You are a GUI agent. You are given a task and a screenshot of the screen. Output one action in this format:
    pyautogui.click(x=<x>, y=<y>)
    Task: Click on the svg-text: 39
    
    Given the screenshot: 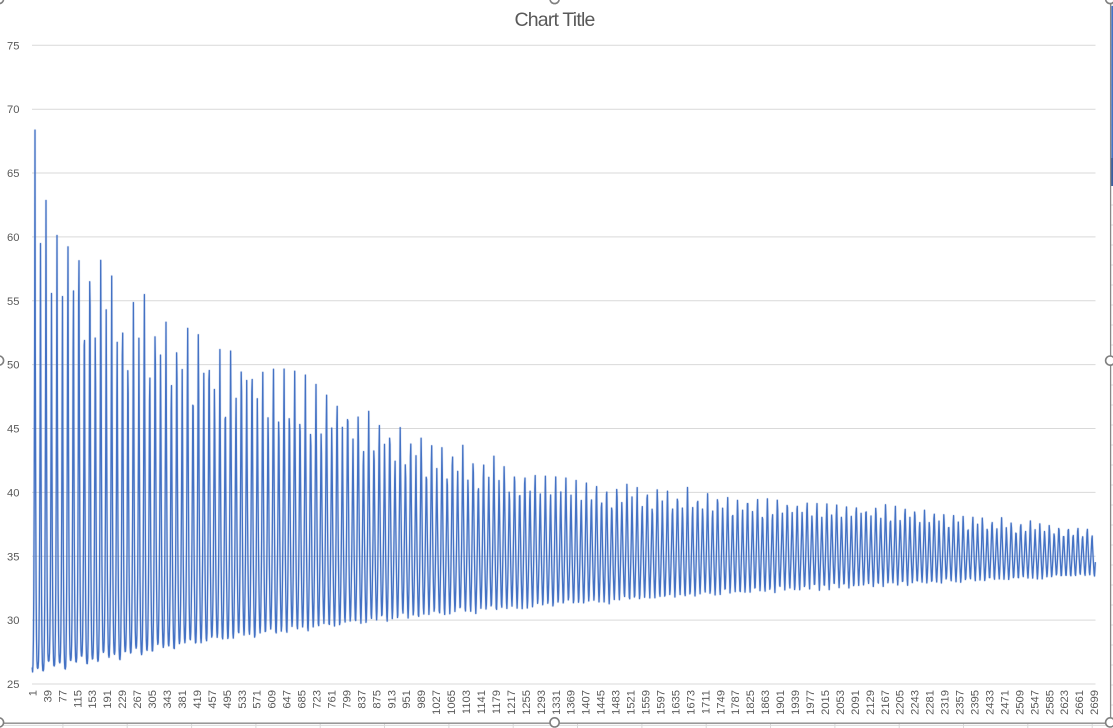 What is the action you would take?
    pyautogui.click(x=48, y=696)
    